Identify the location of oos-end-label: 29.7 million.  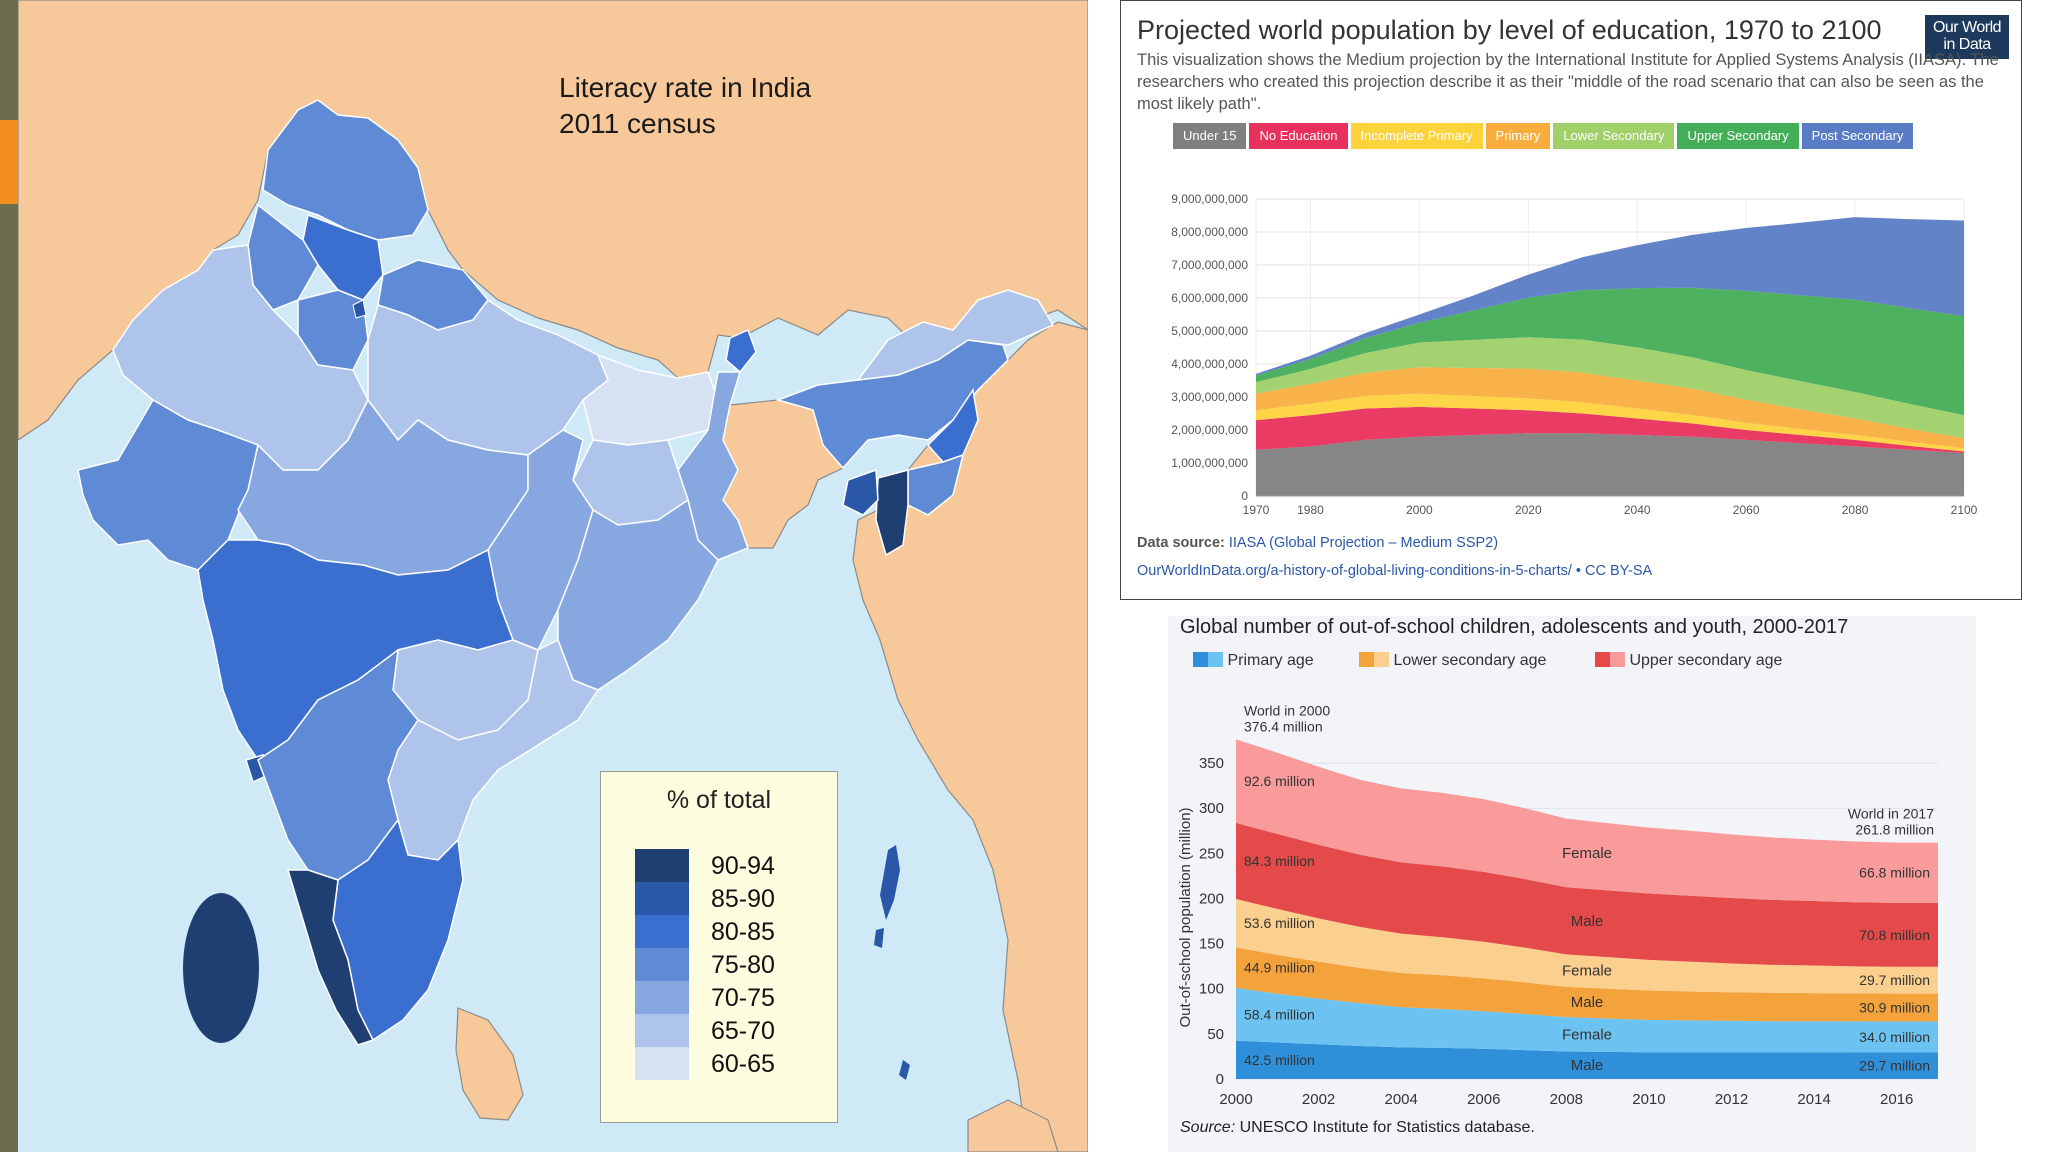
(1894, 980).